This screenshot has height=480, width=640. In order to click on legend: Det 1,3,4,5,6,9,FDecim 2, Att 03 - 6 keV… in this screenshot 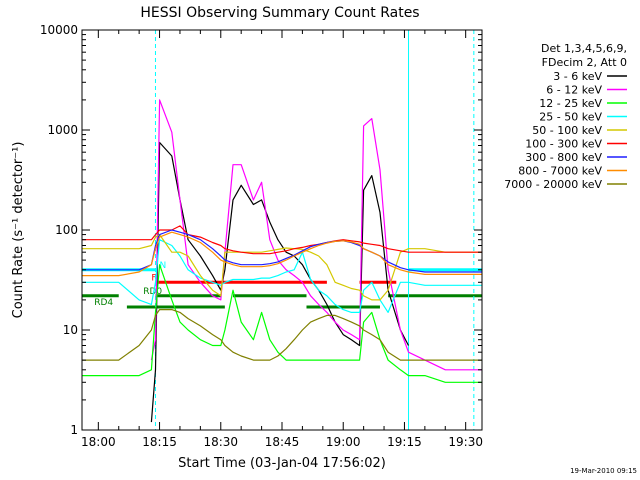, I will do `click(565, 116)`.